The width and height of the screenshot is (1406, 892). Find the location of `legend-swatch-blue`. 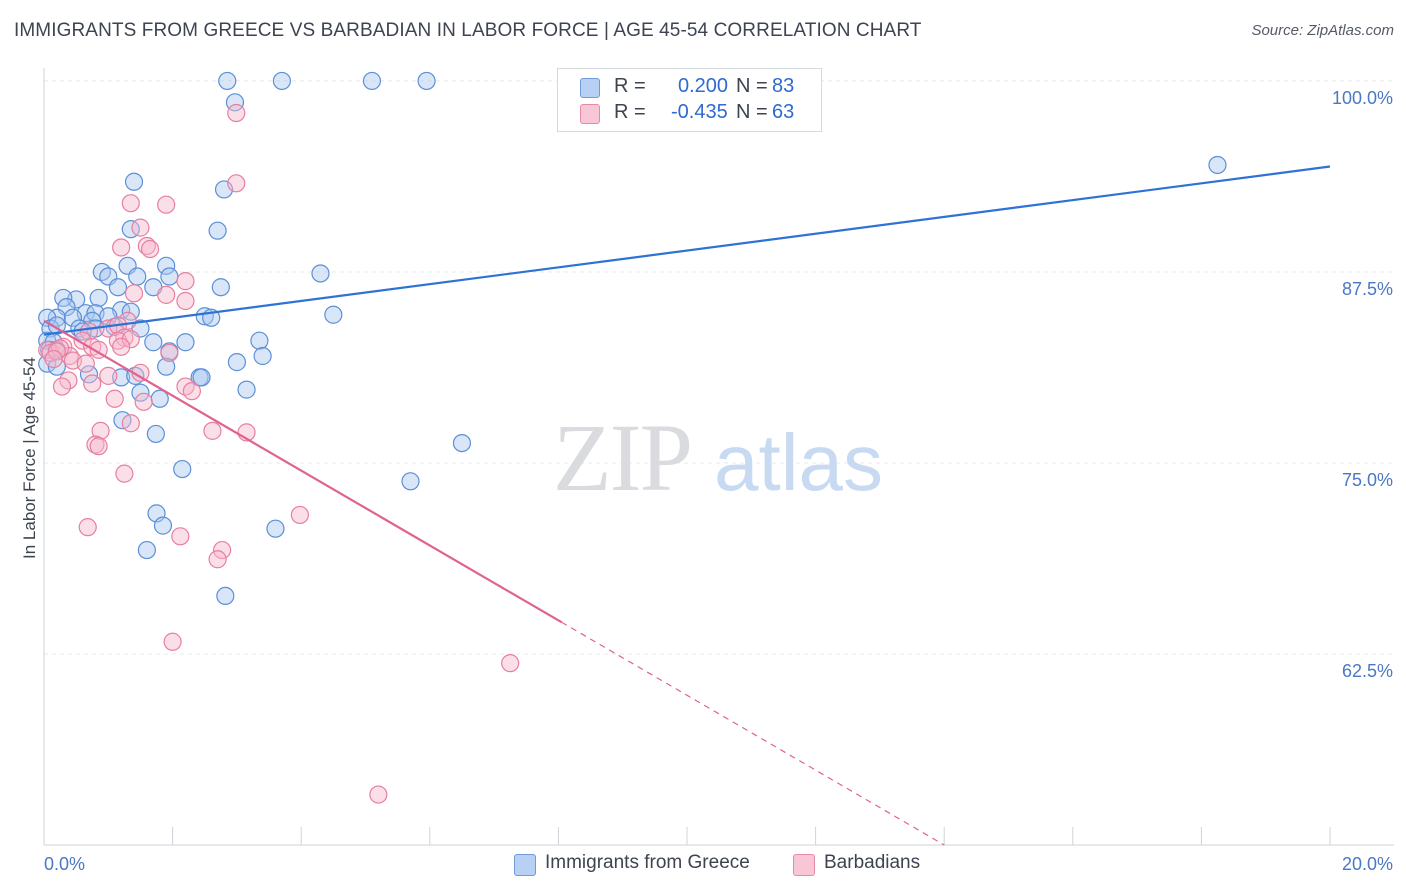

legend-swatch-blue is located at coordinates (590, 88).